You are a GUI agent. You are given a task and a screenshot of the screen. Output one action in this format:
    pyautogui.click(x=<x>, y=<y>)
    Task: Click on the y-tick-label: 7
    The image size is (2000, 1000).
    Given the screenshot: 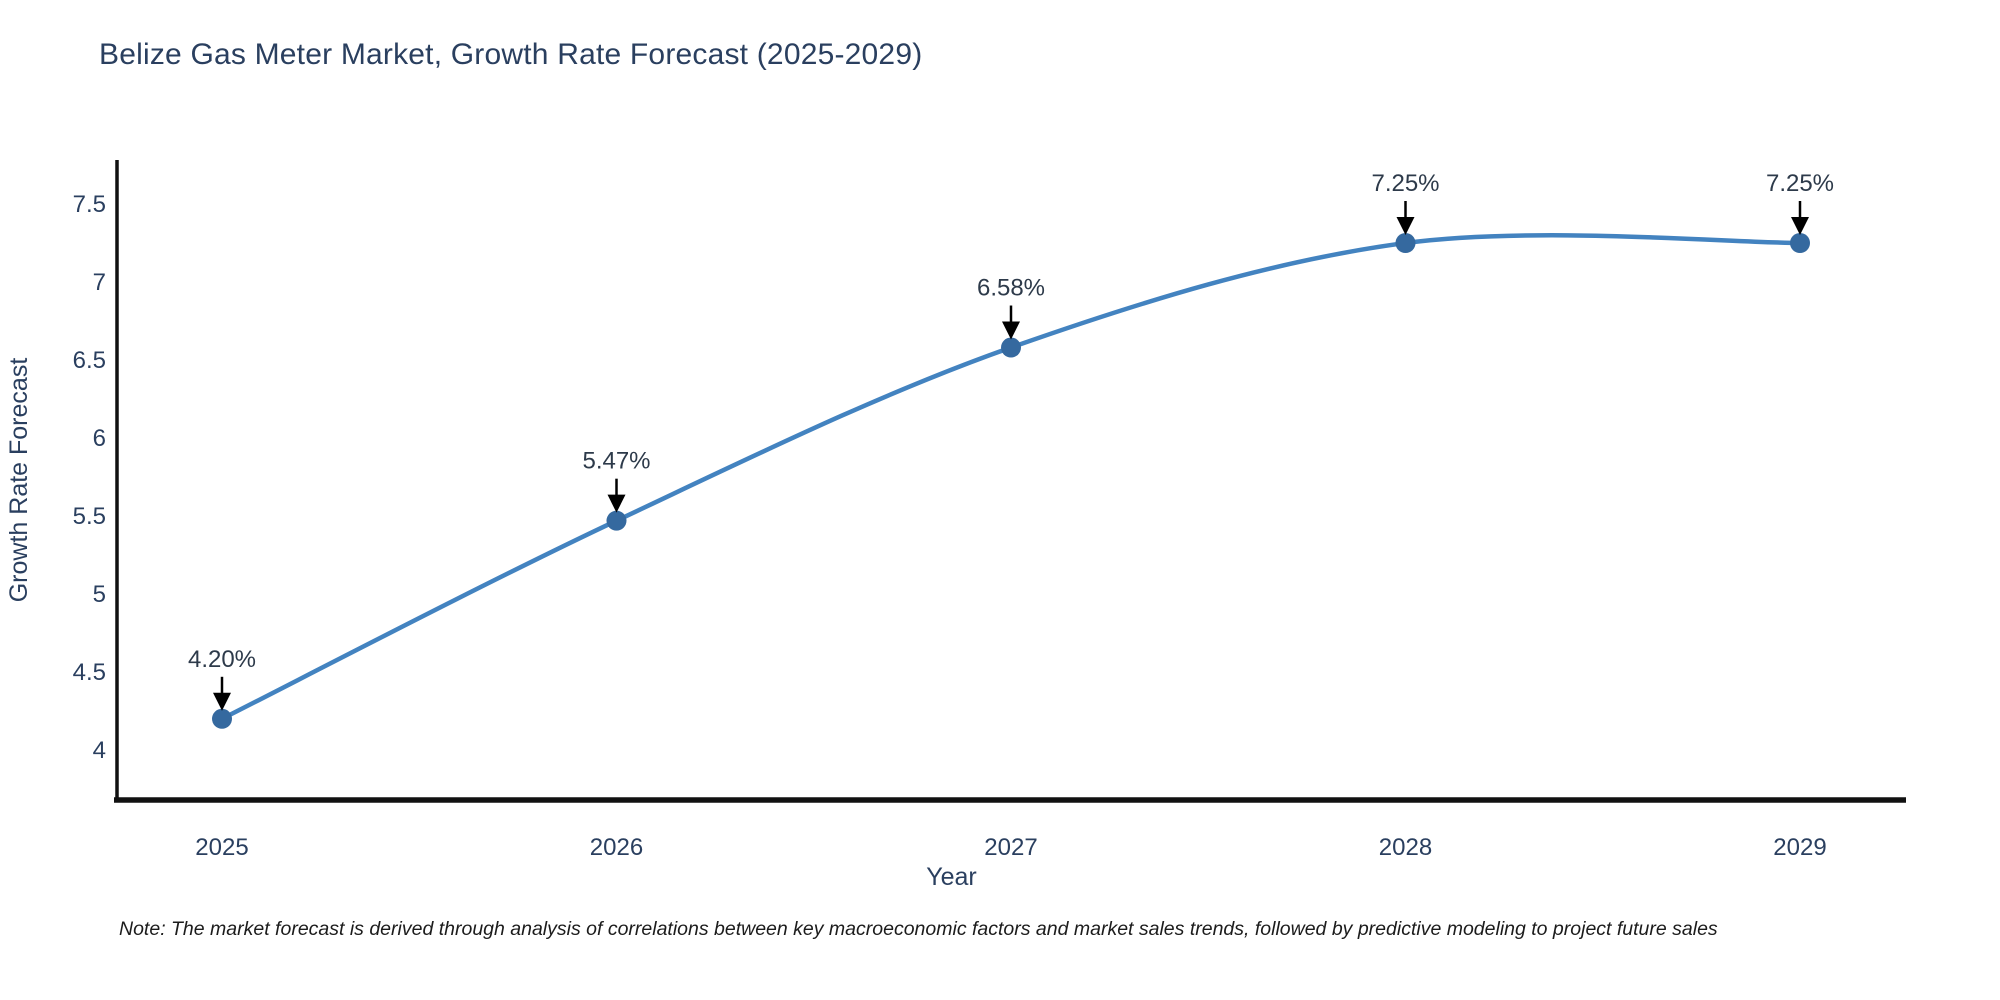 What is the action you would take?
    pyautogui.click(x=99, y=282)
    